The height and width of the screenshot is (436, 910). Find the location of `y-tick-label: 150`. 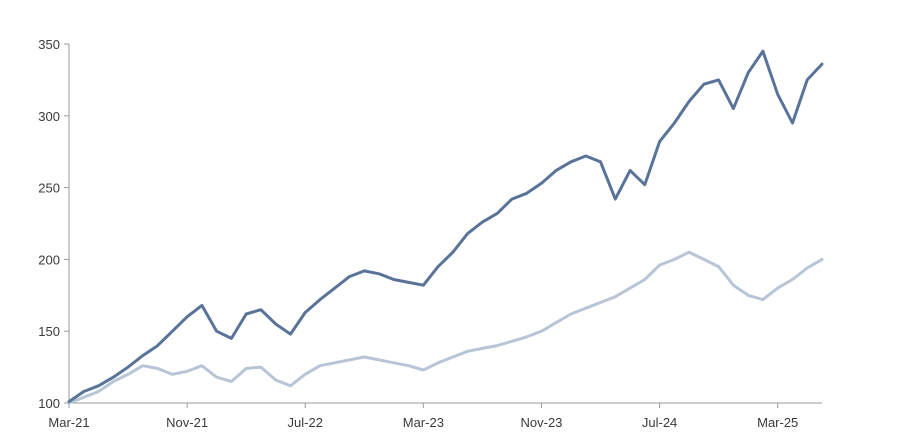

y-tick-label: 150 is located at coordinates (49, 331).